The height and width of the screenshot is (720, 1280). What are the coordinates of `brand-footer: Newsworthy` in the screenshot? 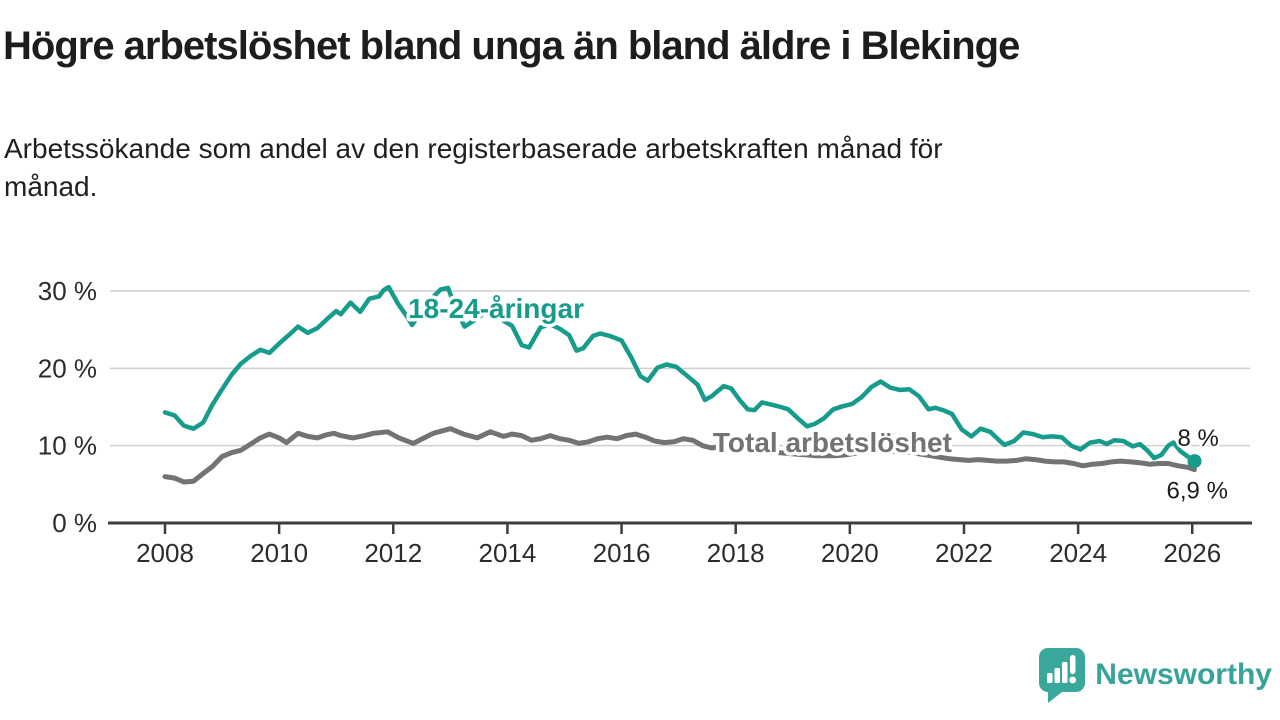 It's located at (1154, 675).